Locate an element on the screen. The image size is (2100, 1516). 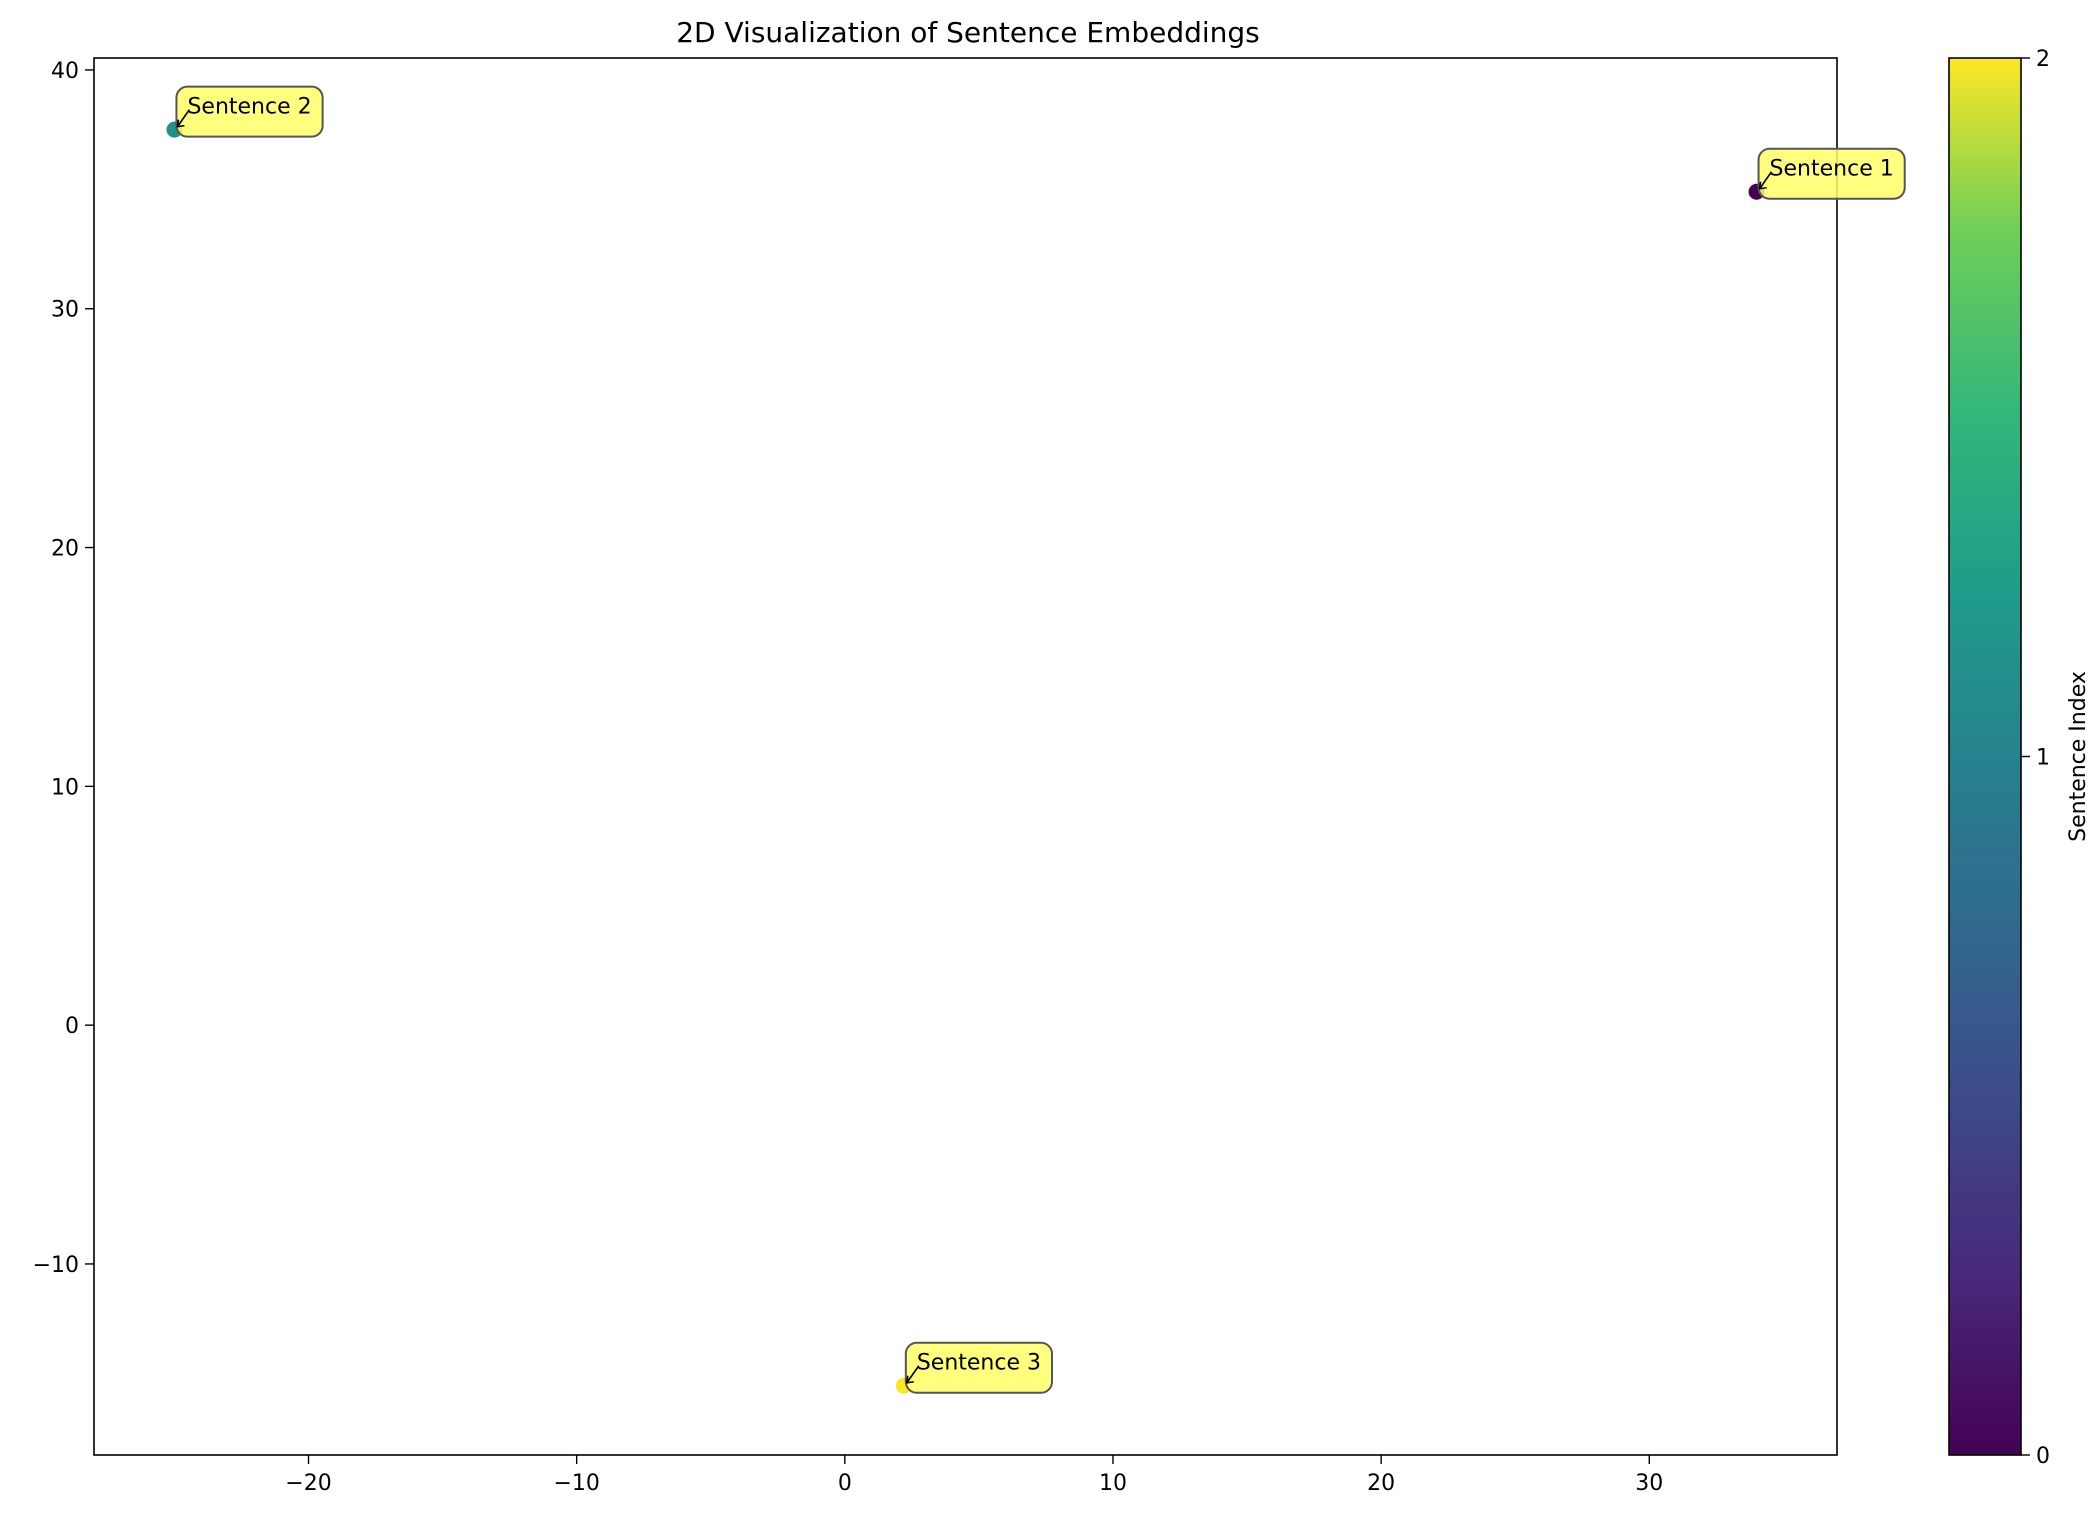
annotation-1: Sentence 1 is located at coordinates (1831, 173).